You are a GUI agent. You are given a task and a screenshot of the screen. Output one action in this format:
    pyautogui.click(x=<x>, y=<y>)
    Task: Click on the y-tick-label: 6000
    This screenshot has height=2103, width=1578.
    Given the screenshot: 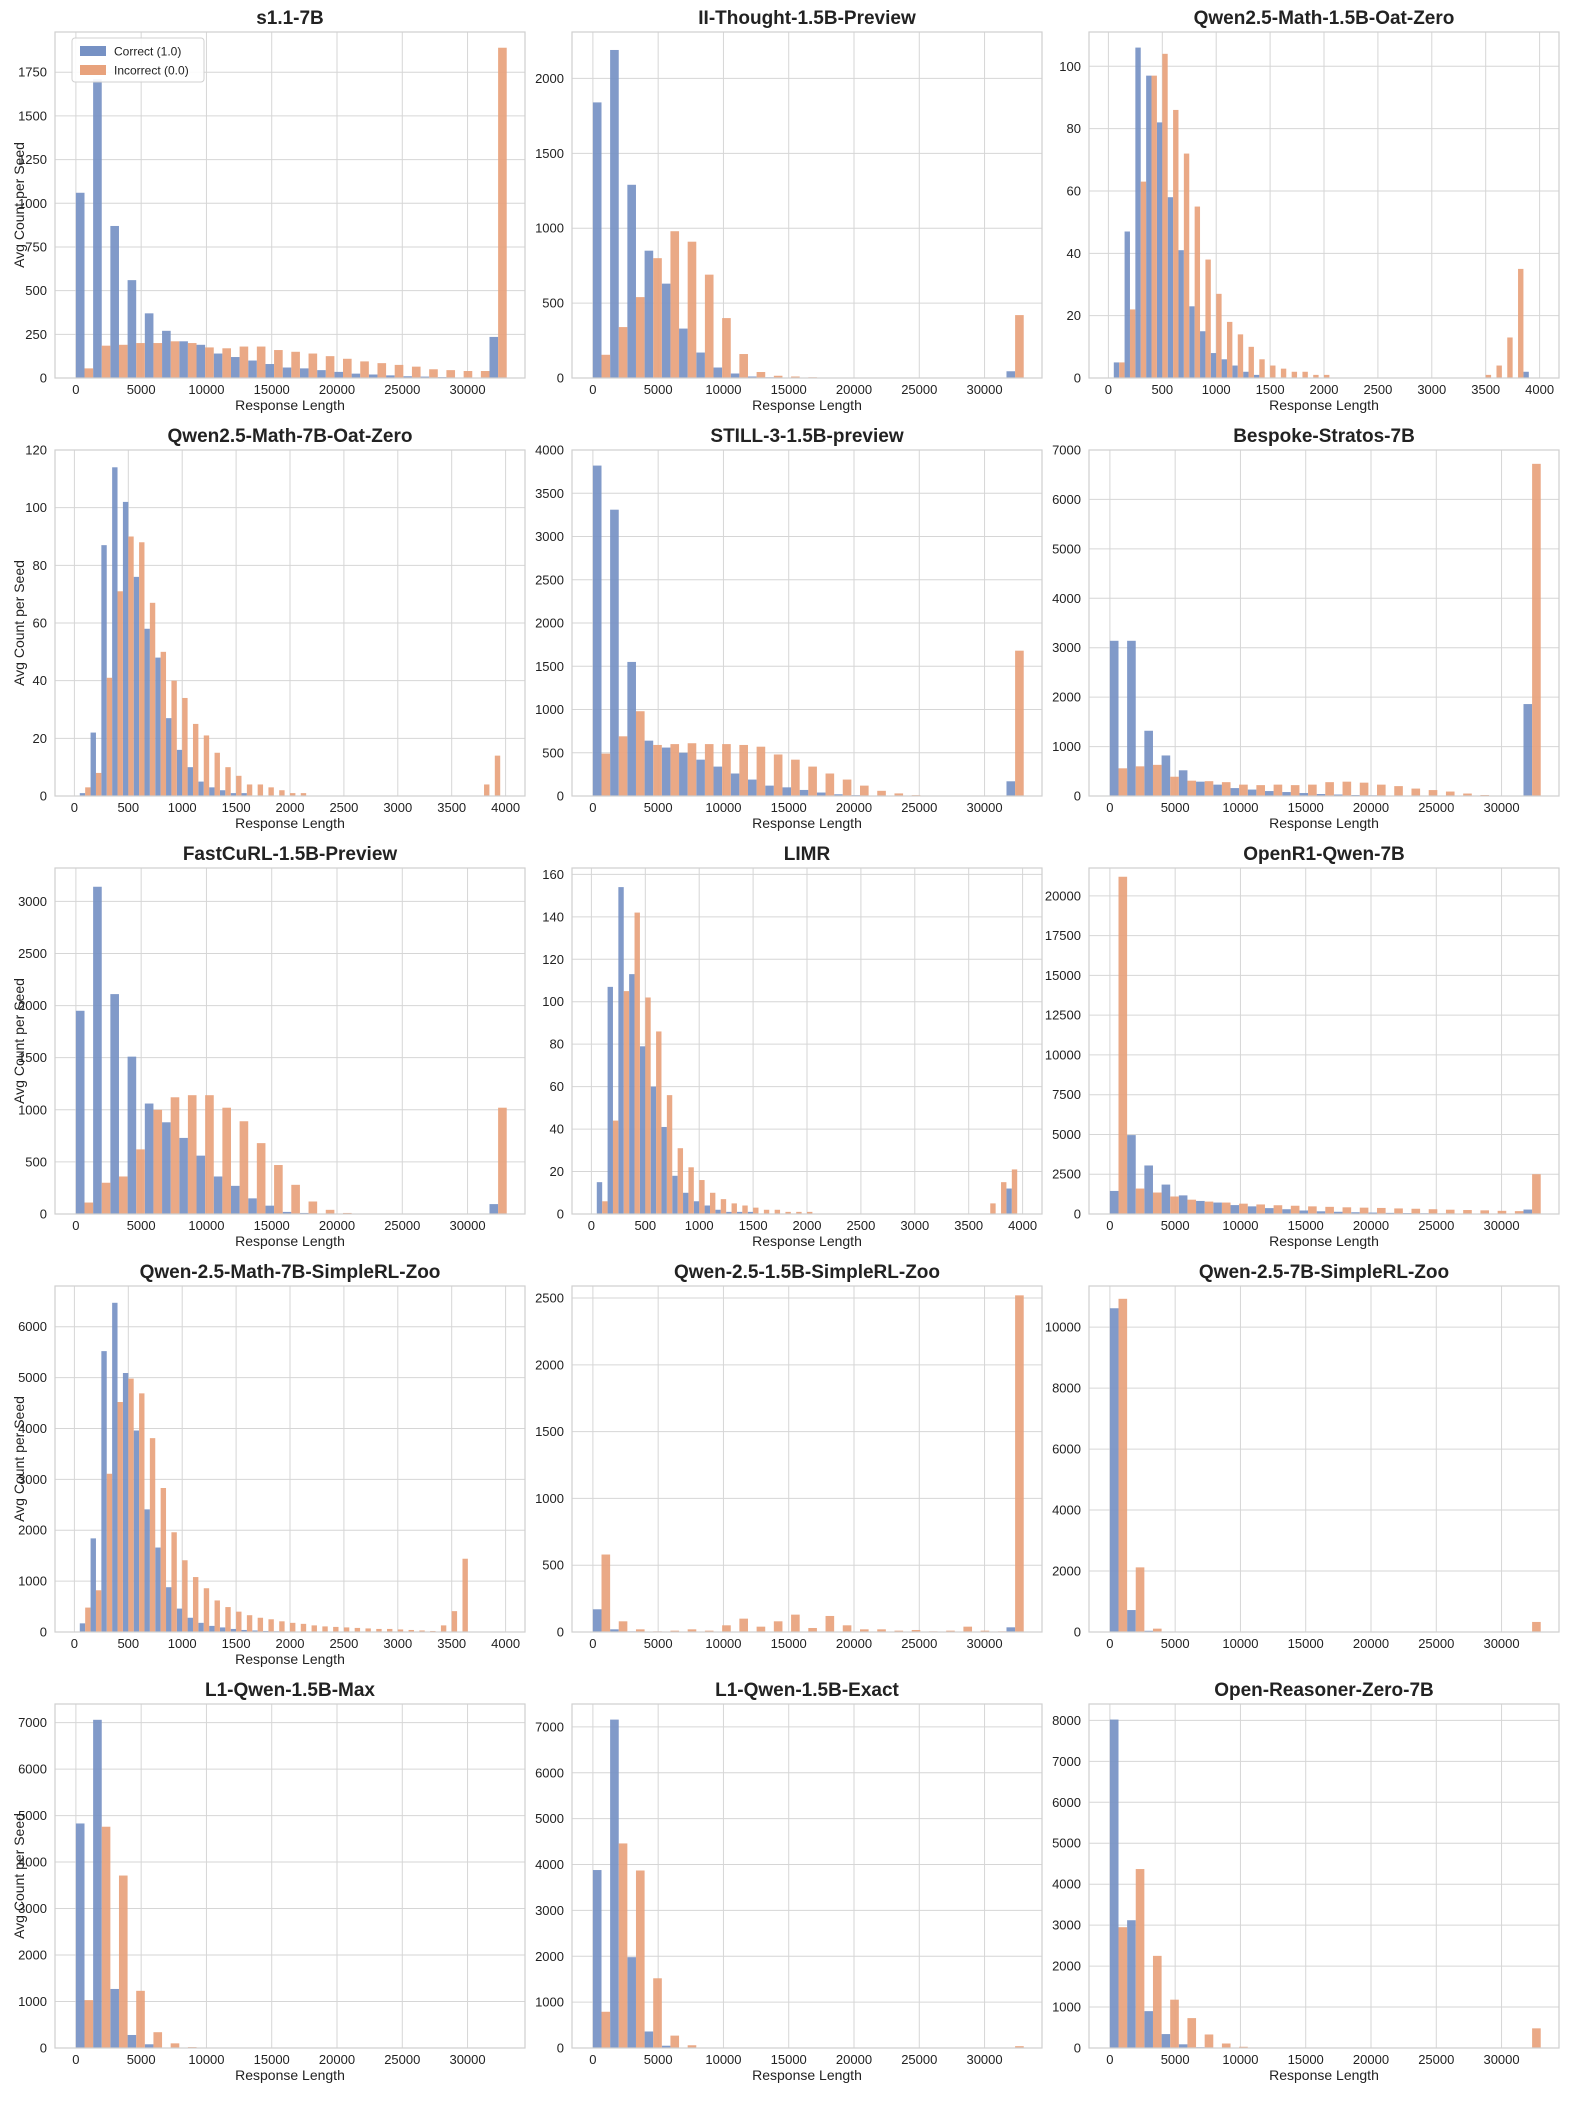 What is the action you would take?
    pyautogui.click(x=32, y=1769)
    